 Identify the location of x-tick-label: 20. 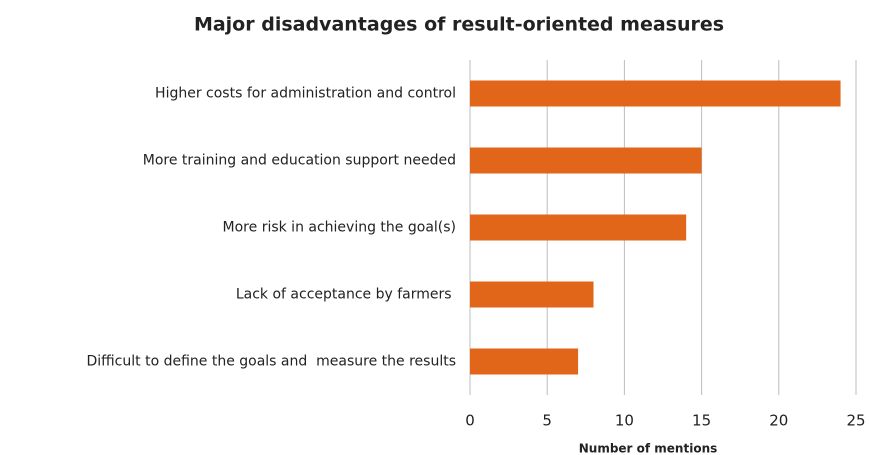
(778, 421).